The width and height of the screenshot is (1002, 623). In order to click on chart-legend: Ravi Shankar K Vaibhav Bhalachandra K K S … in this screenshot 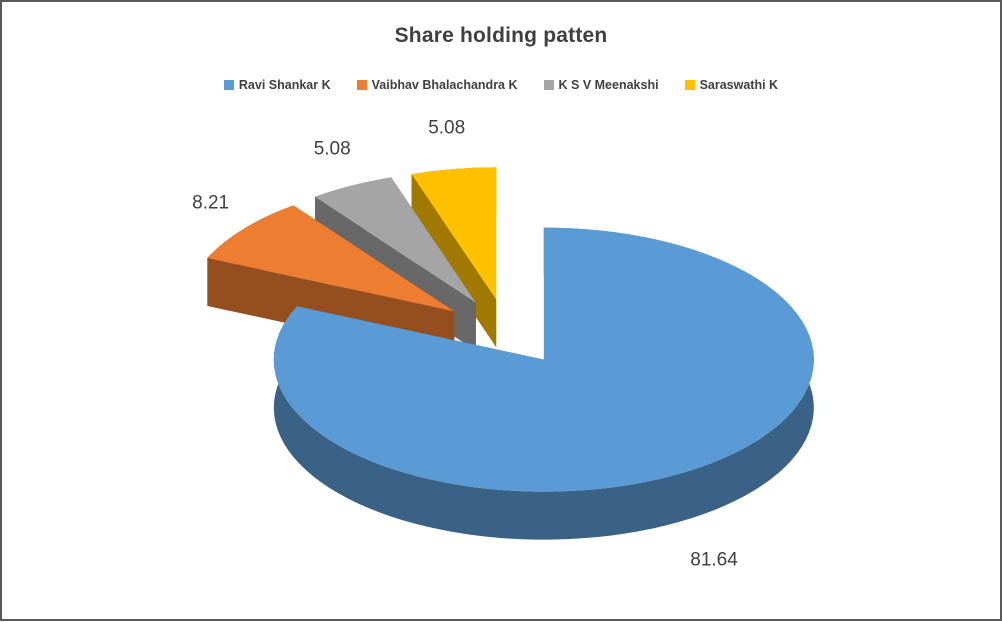, I will do `click(501, 85)`.